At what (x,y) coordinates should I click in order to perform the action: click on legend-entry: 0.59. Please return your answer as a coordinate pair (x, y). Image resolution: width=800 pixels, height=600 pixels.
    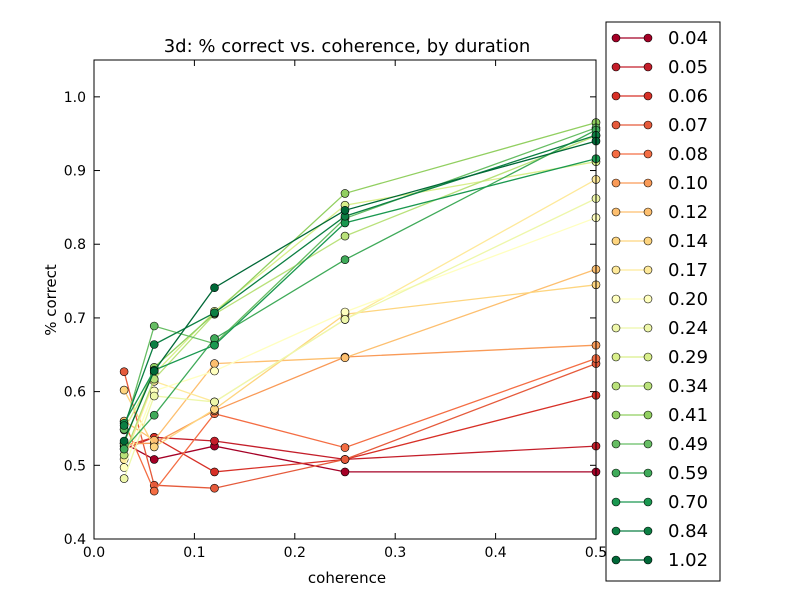
    Looking at the image, I should click on (659, 473).